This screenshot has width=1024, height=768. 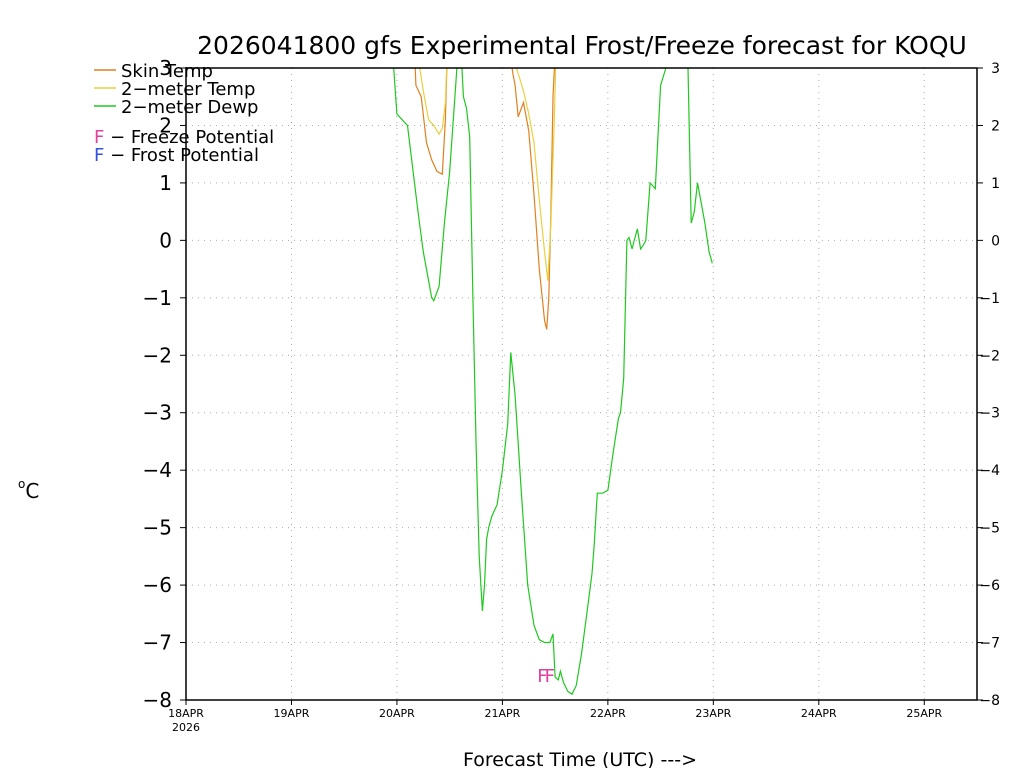 I want to click on y-tick-label: −7, so click(x=157, y=643).